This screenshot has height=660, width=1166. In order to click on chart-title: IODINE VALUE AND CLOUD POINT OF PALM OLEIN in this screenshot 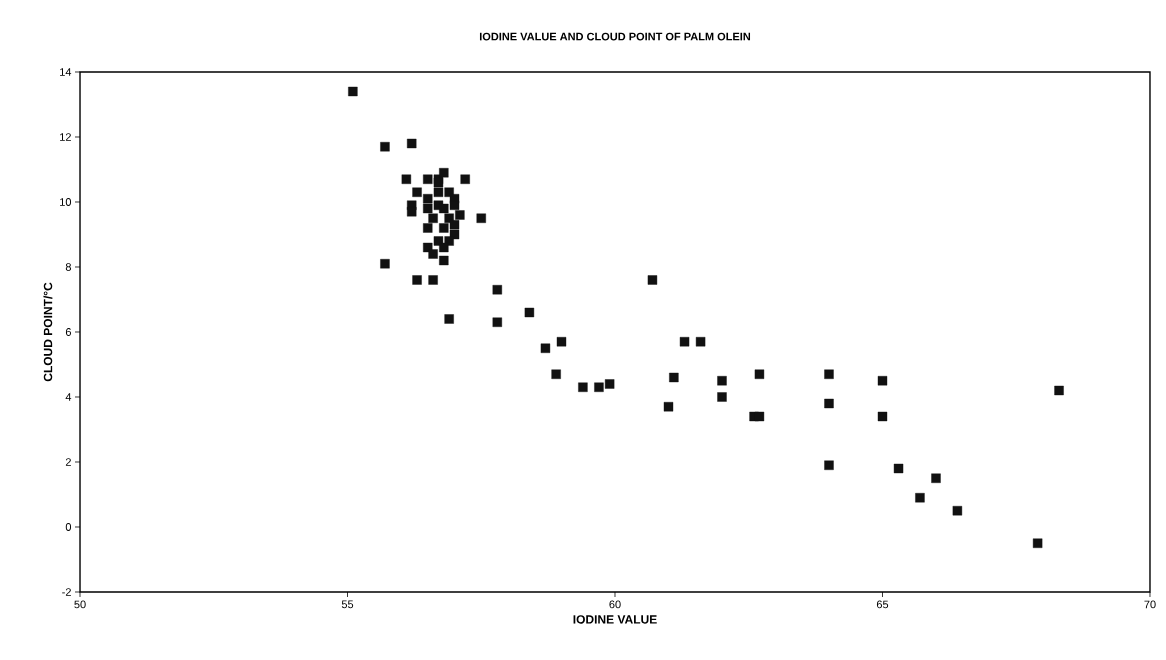, I will do `click(615, 36)`.